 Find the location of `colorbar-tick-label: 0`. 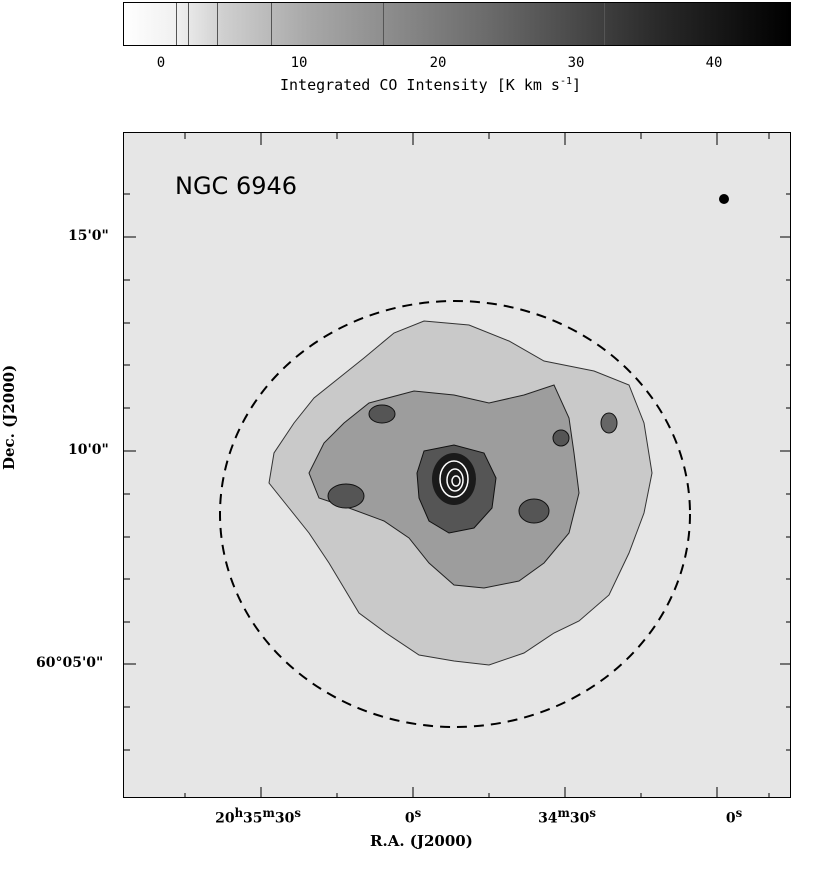

colorbar-tick-label: 0 is located at coordinates (161, 63).